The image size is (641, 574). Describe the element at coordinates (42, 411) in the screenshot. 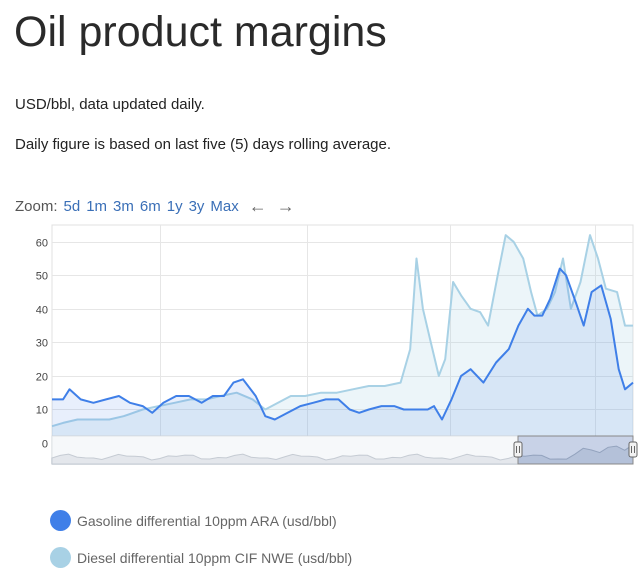

I see `y-tick-label: 10` at that location.